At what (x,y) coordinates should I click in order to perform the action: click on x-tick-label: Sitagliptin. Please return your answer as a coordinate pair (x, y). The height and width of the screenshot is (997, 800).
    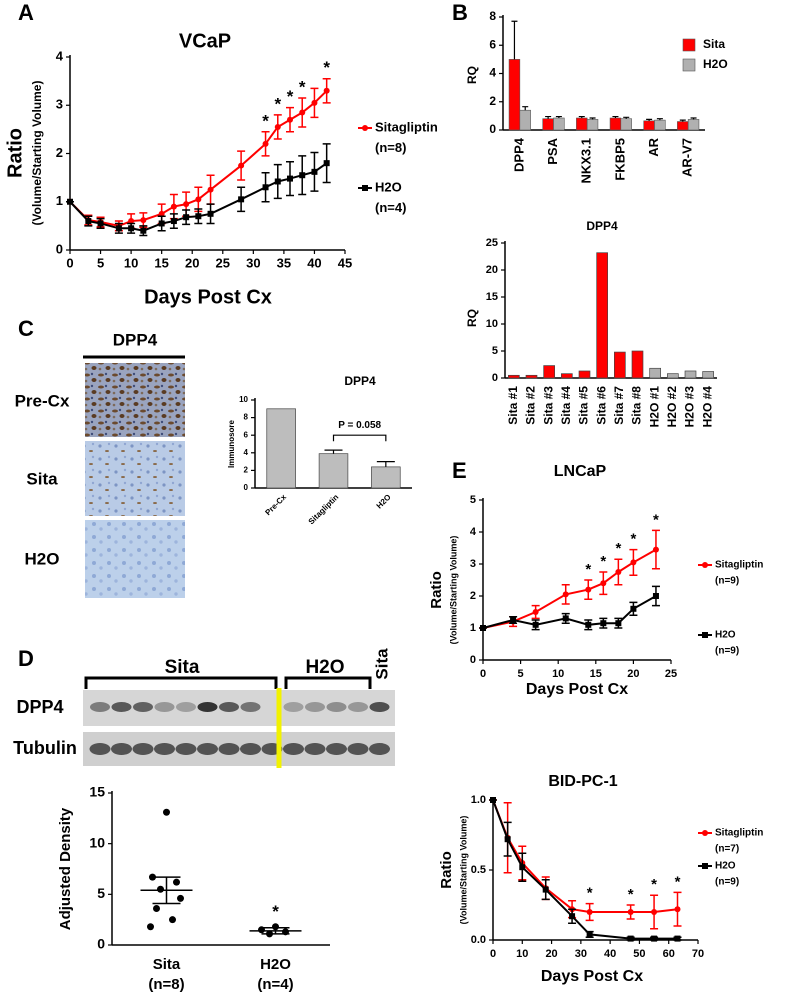
    Looking at the image, I should click on (324, 509).